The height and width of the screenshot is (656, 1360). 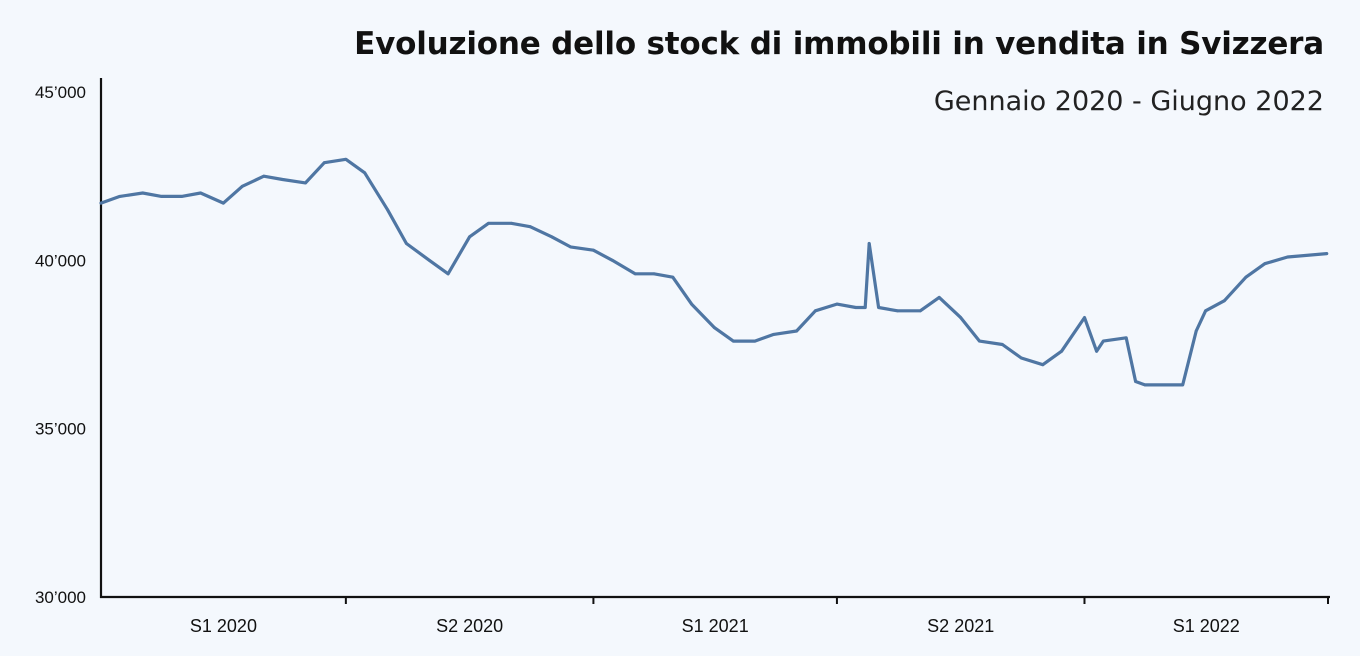 I want to click on y-tick-label: 30’000, so click(x=60, y=597).